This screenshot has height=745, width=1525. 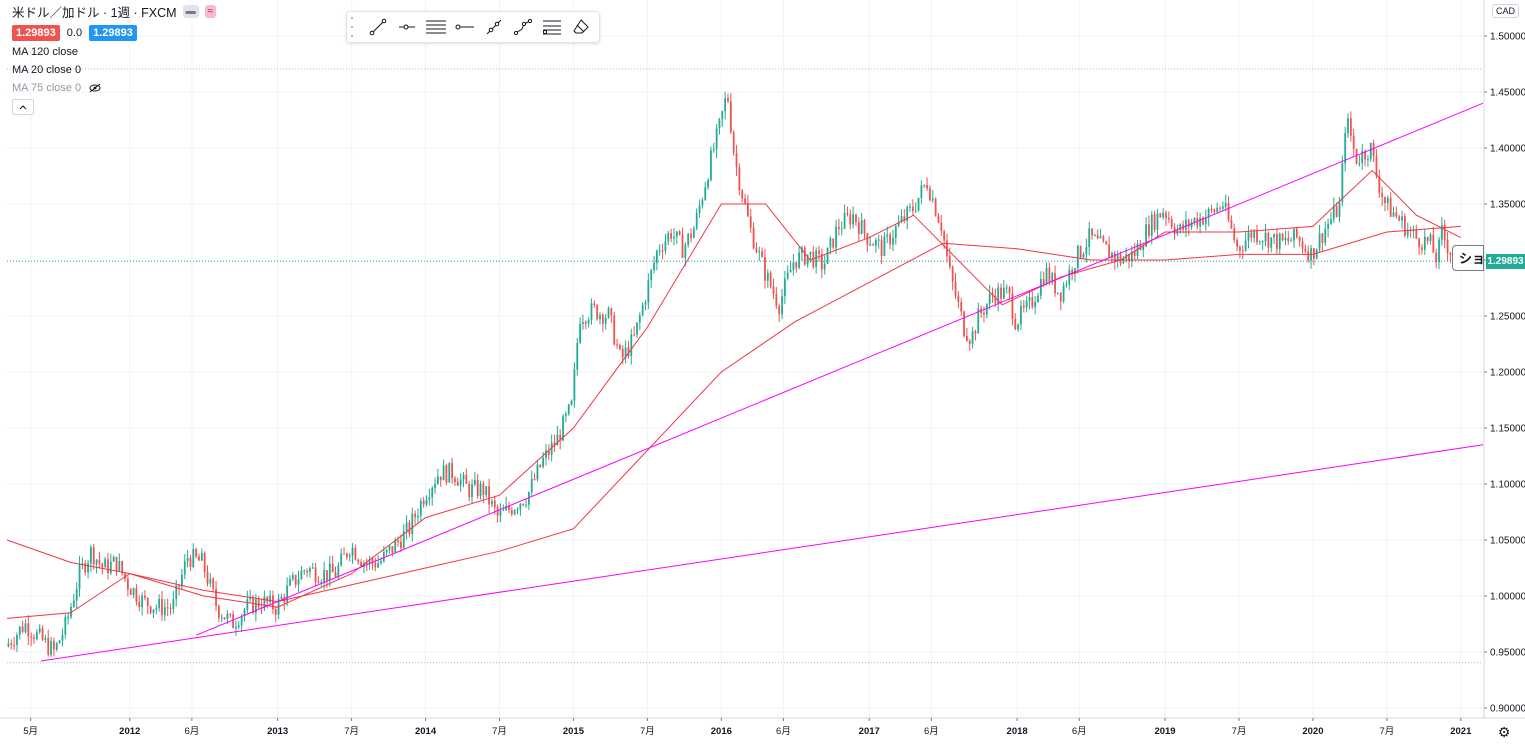 What do you see at coordinates (1468, 258) in the screenshot?
I see `short-position-tag: ショ` at bounding box center [1468, 258].